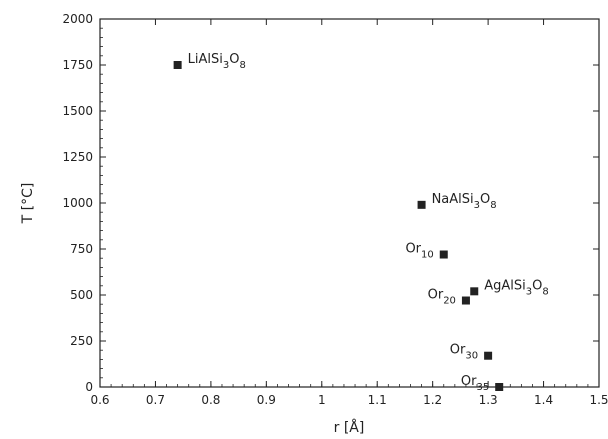 The width and height of the screenshot is (608, 439). I want to click on point-label: LiAlSi3O8, so click(217, 61).